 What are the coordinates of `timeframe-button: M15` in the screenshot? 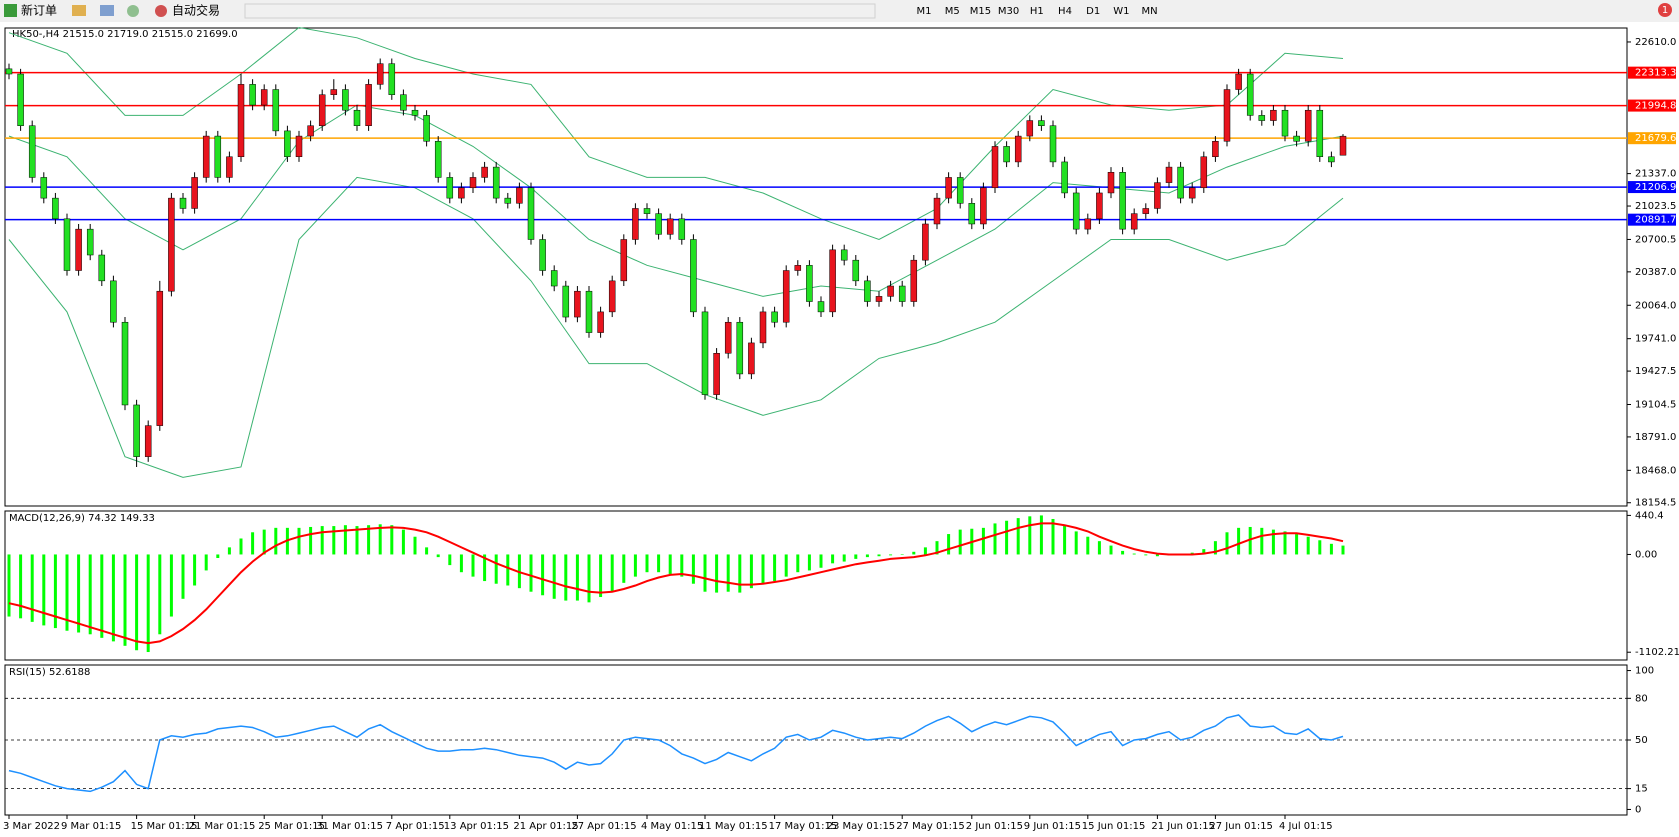 It's located at (980, 11).